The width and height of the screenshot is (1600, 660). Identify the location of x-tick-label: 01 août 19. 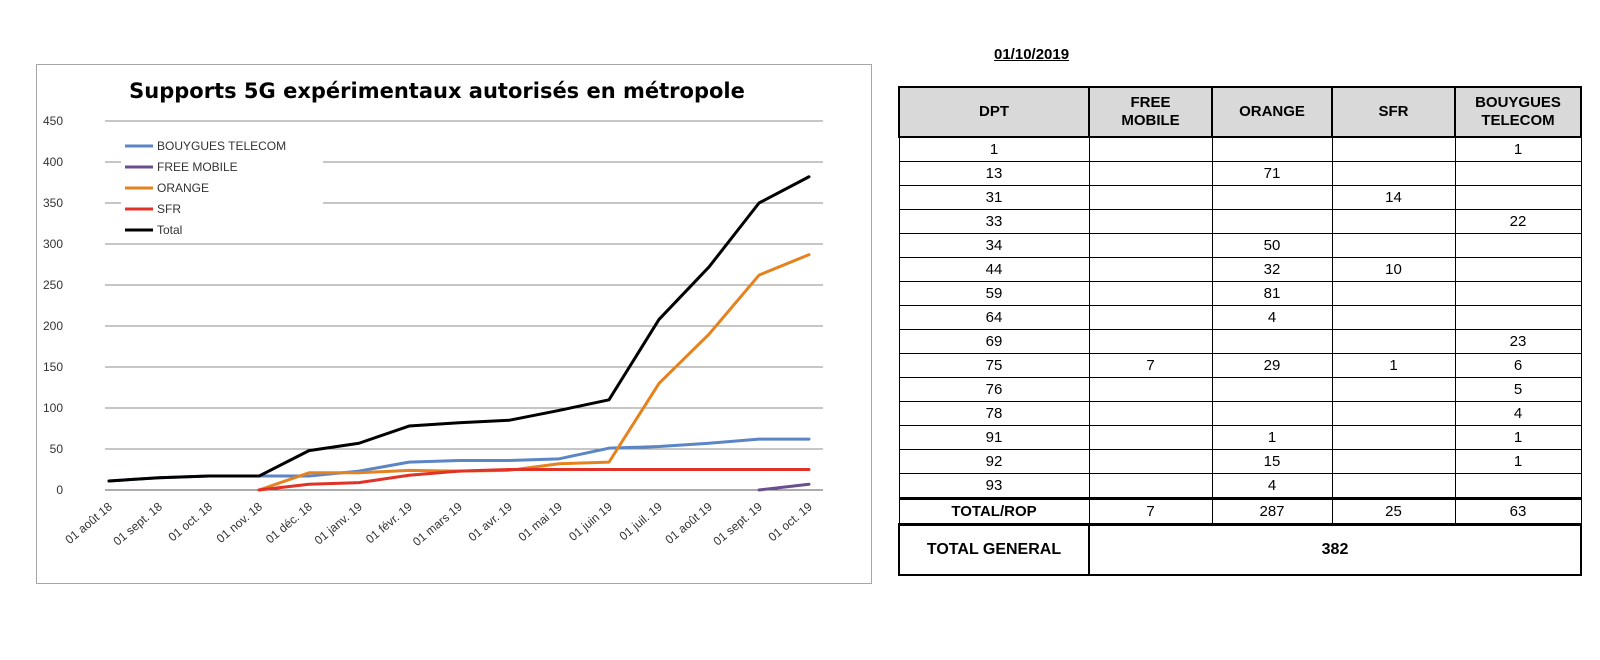
(688, 522).